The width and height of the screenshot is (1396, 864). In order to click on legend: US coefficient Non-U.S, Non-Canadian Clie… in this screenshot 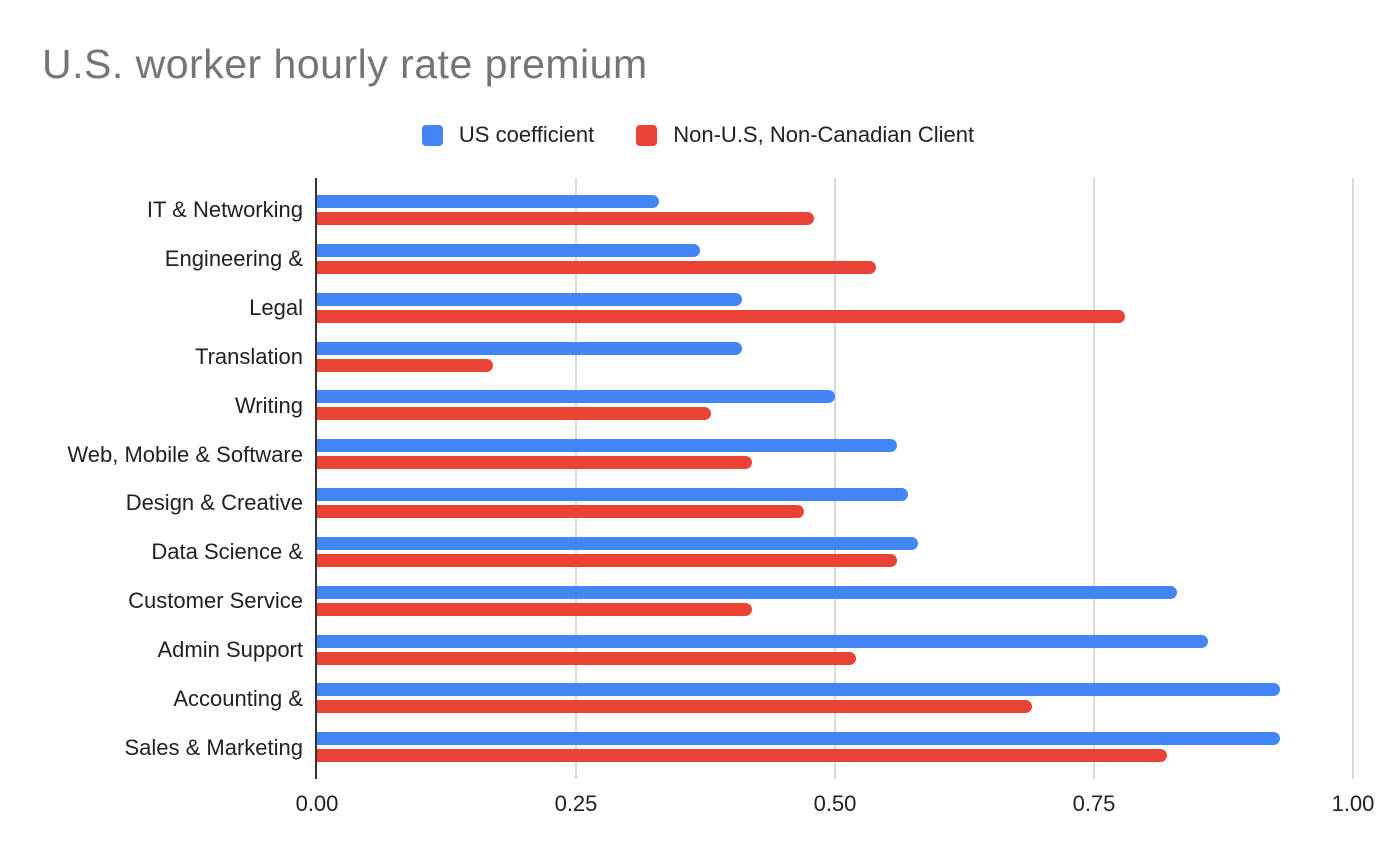, I will do `click(698, 135)`.